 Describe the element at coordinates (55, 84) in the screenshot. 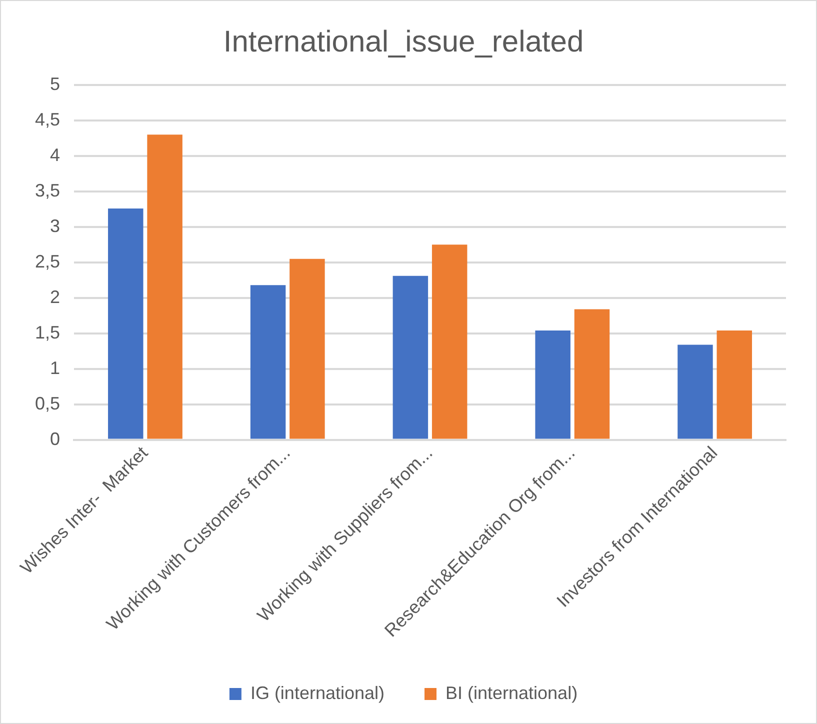

I see `y-tick-label: 5` at that location.